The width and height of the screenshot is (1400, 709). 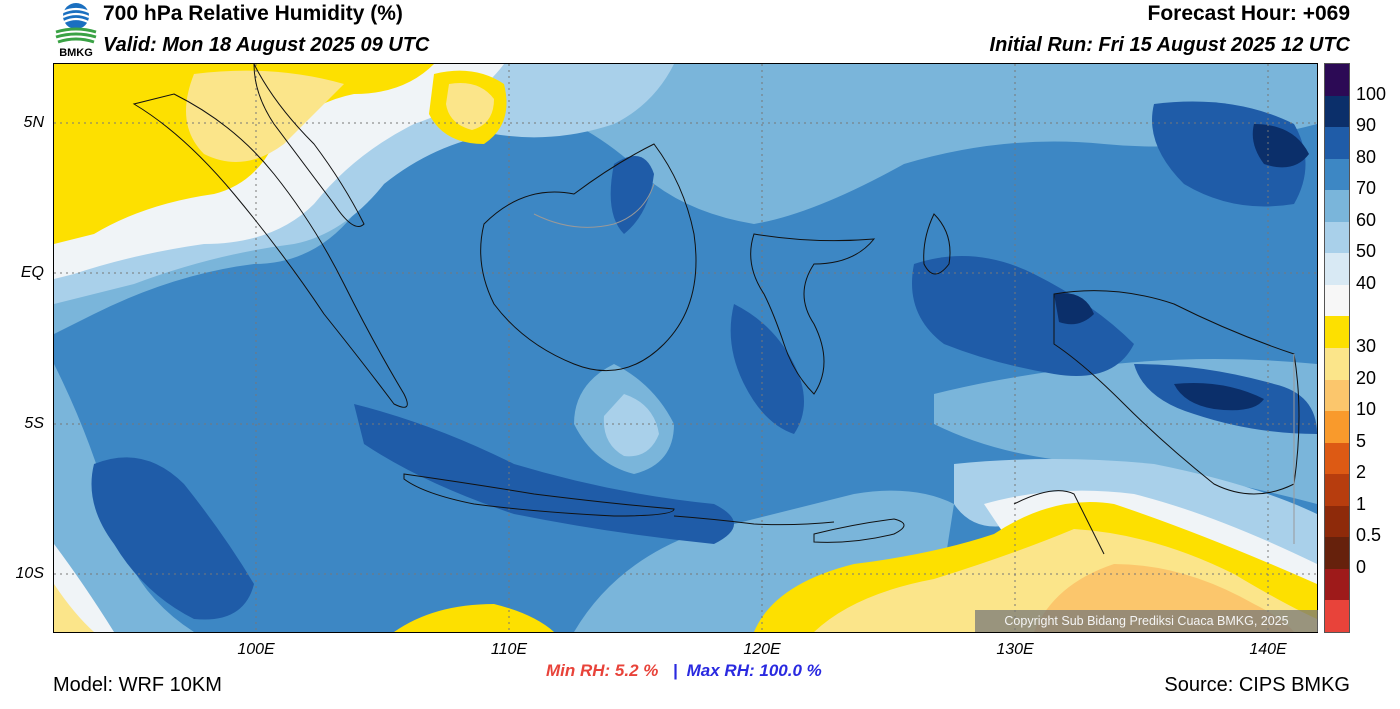 What do you see at coordinates (1366, 377) in the screenshot?
I see `colorbar-label: 20` at bounding box center [1366, 377].